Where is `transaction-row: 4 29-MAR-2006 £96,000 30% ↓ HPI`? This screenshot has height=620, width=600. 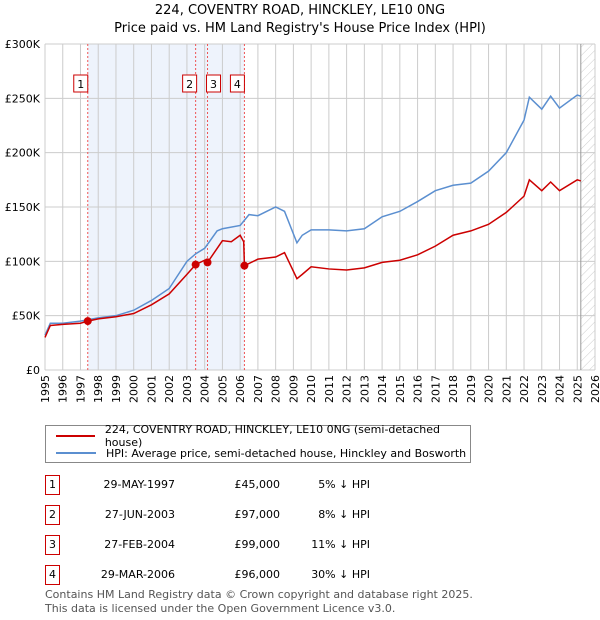 transaction-row: 4 29-MAR-2006 £96,000 30% ↓ HPI is located at coordinates (255, 575).